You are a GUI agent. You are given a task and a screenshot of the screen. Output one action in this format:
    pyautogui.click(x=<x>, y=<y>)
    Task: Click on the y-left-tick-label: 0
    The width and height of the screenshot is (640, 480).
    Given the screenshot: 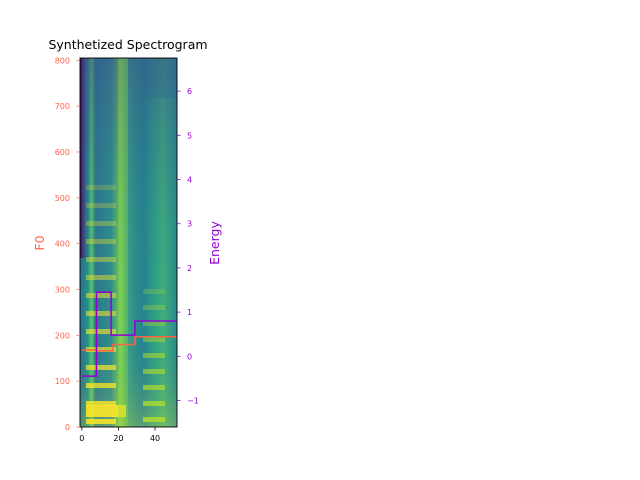 What is the action you would take?
    pyautogui.click(x=67, y=427)
    